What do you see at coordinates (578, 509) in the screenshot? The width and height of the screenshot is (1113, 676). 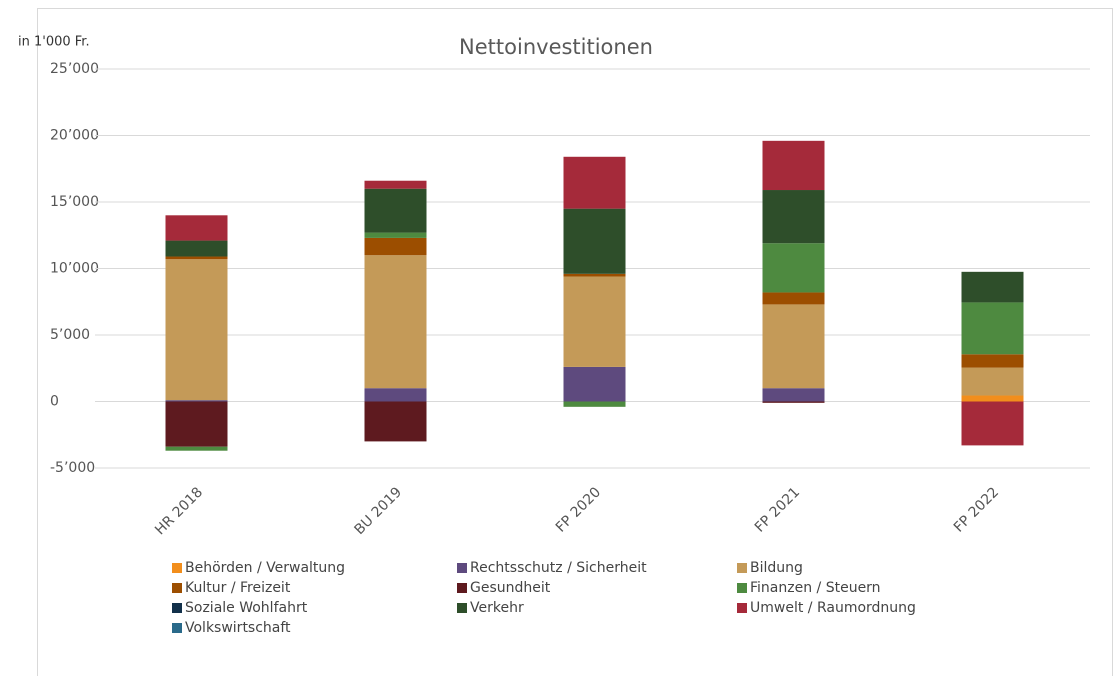 I see `x-tick-label: FP 2020` at bounding box center [578, 509].